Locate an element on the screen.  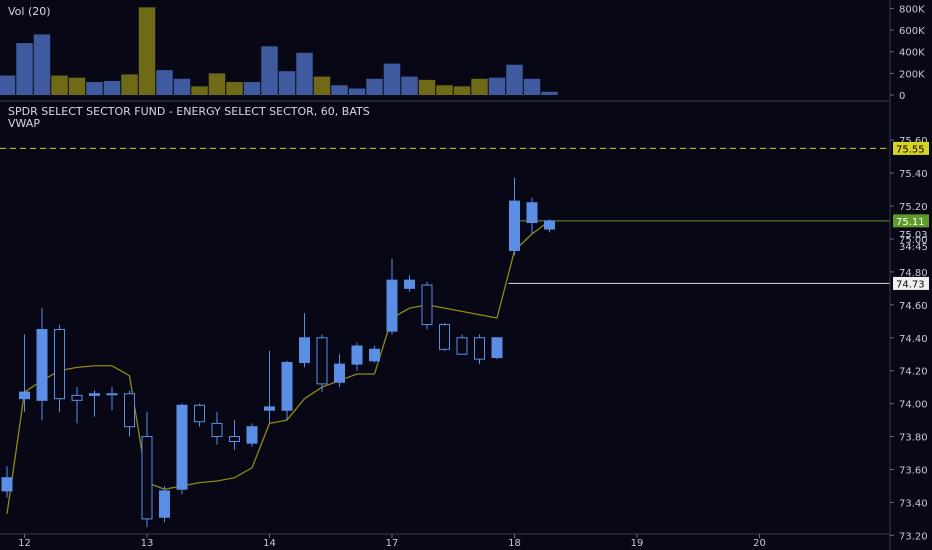
time-tick-label: 18 is located at coordinates (514, 543).